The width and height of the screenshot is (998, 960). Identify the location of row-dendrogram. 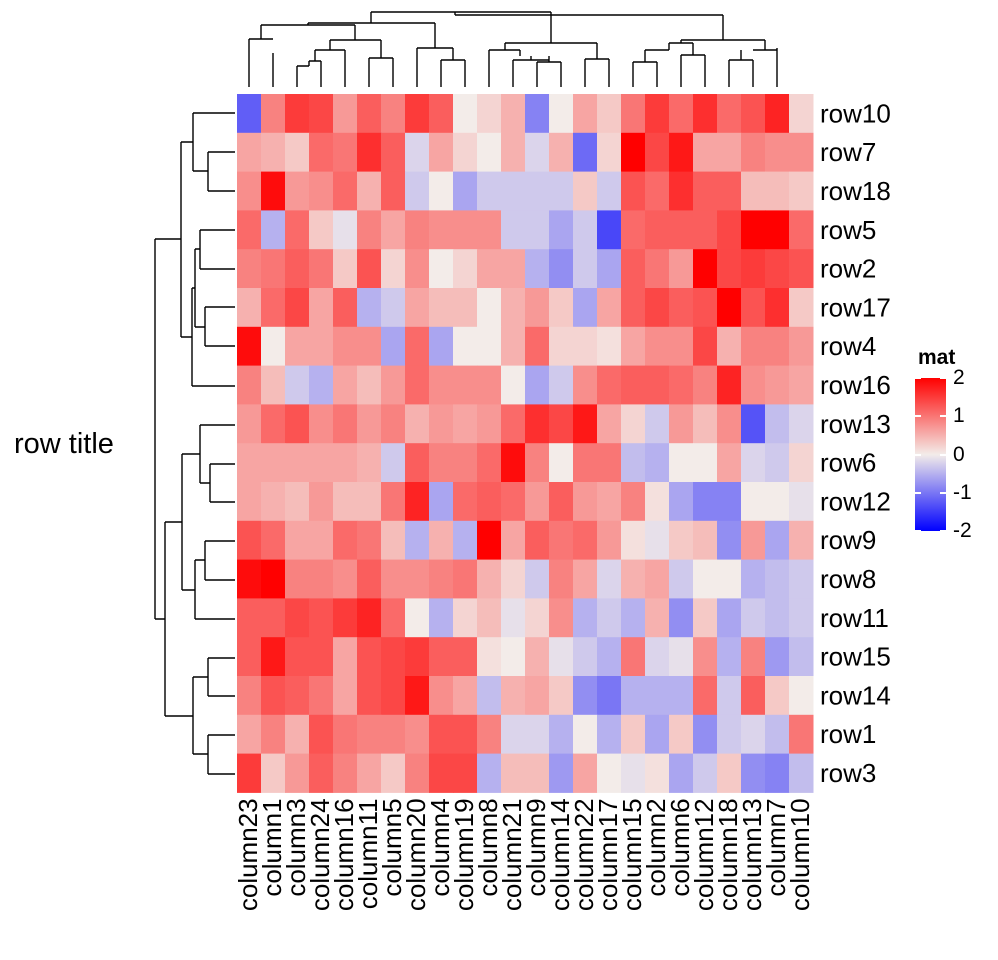
(194, 443).